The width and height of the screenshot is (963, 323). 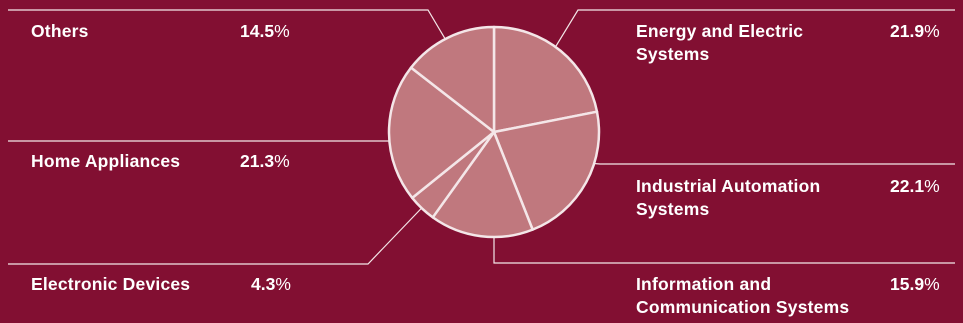 I want to click on value-industrial-unit: %, so click(x=932, y=186).